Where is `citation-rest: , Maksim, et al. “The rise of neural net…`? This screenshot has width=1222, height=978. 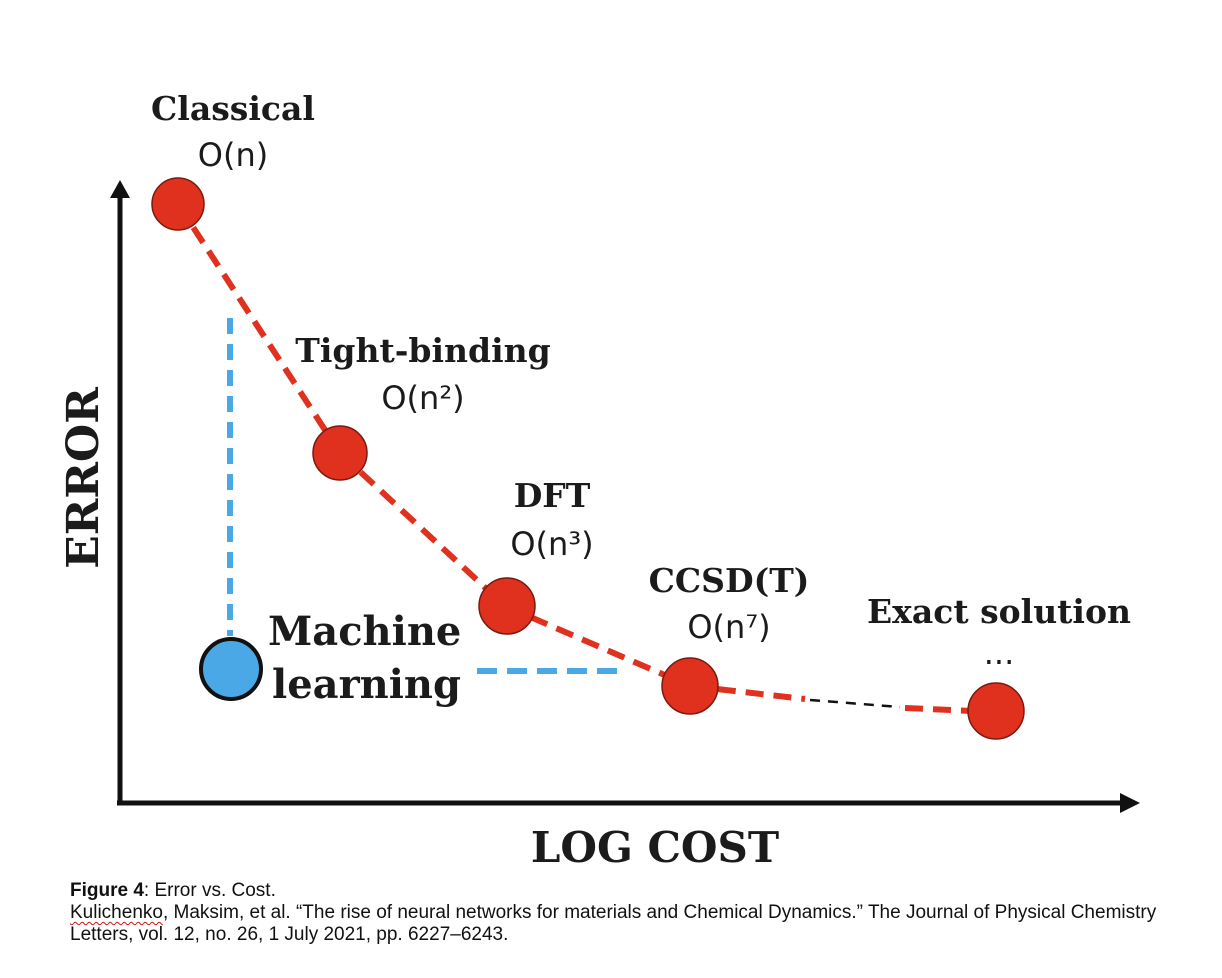 citation-rest: , Maksim, et al. “The rise of neural net… is located at coordinates (613, 923).